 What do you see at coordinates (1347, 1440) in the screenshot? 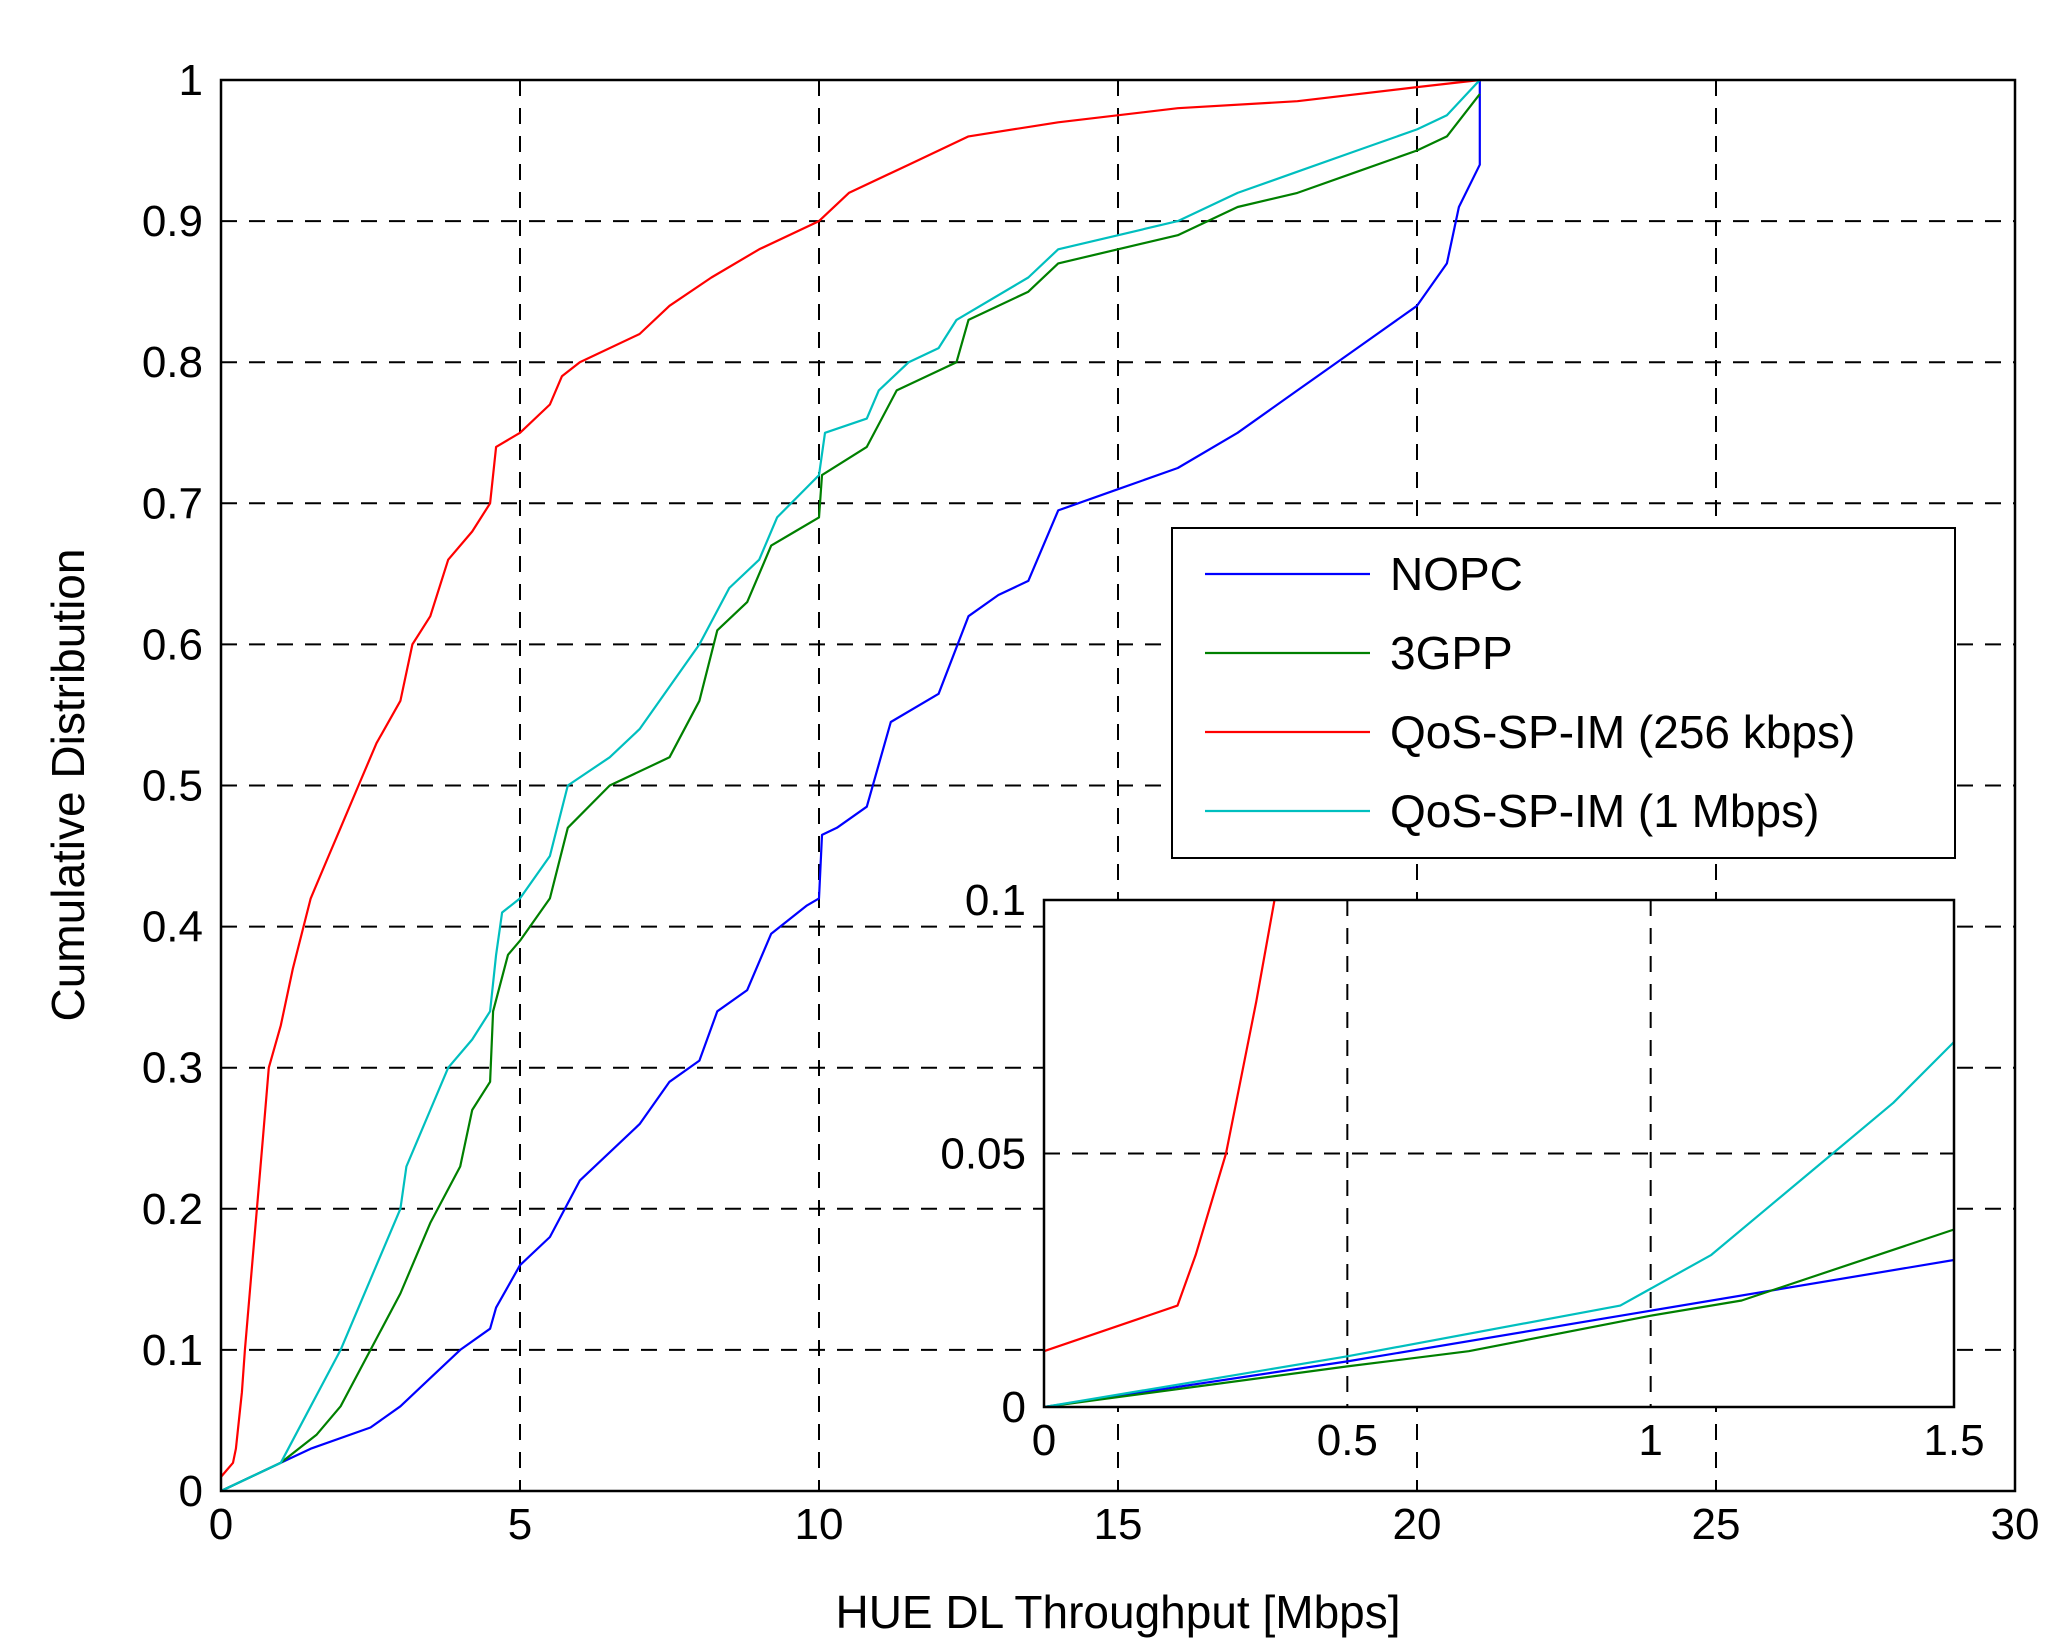
I see `inset-x-tick-label: 0.5` at bounding box center [1347, 1440].